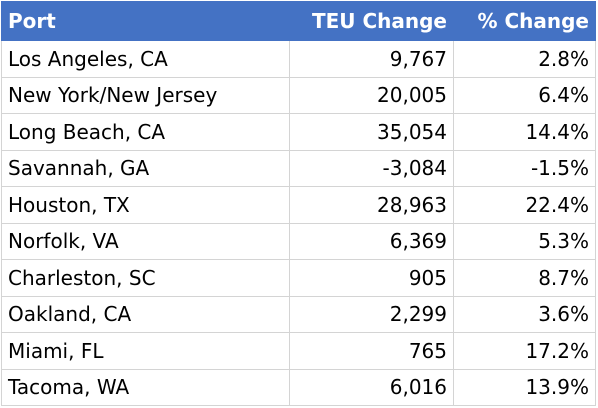  I want to click on cell-port: Charleston, SC, so click(145, 278).